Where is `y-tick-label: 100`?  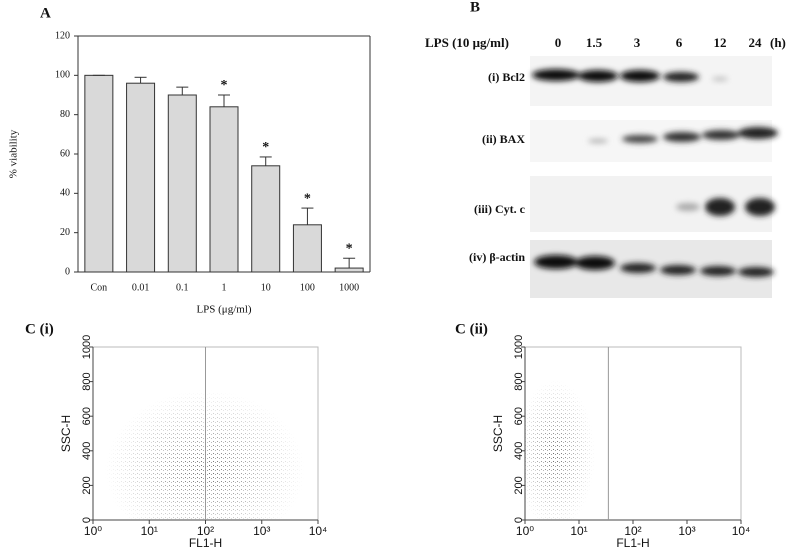 y-tick-label: 100 is located at coordinates (62, 75).